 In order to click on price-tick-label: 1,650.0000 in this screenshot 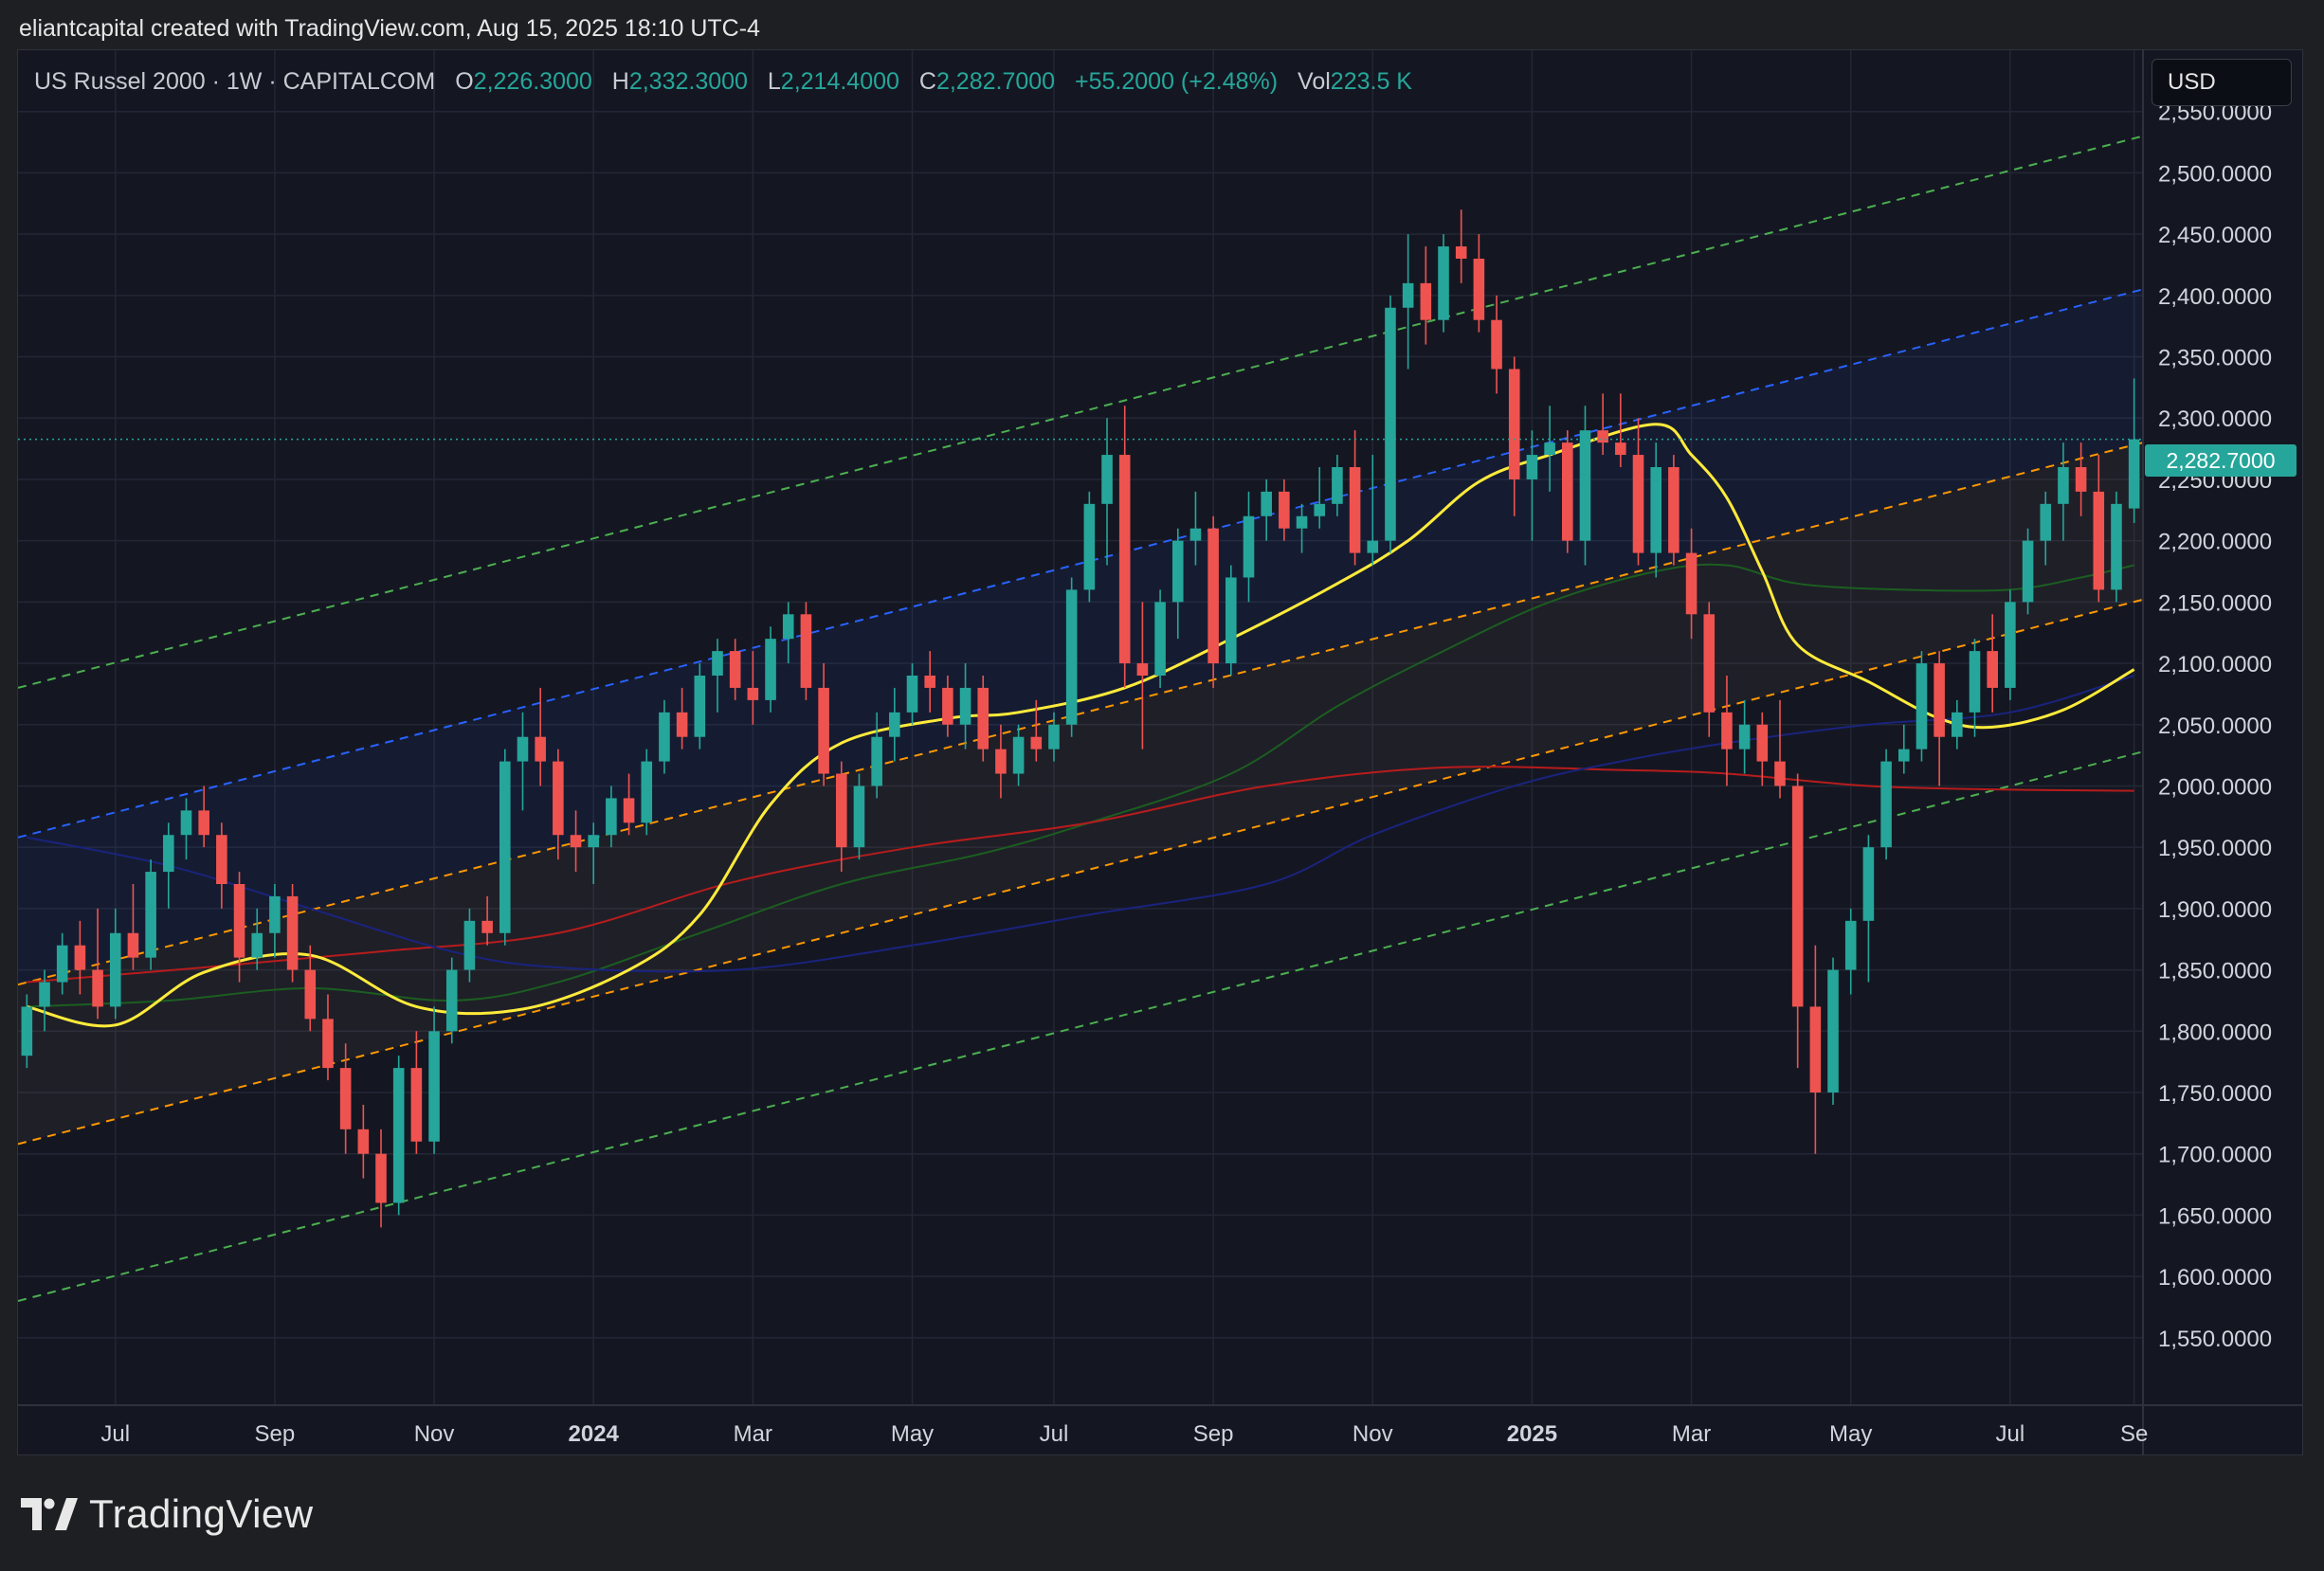, I will do `click(2215, 1216)`.